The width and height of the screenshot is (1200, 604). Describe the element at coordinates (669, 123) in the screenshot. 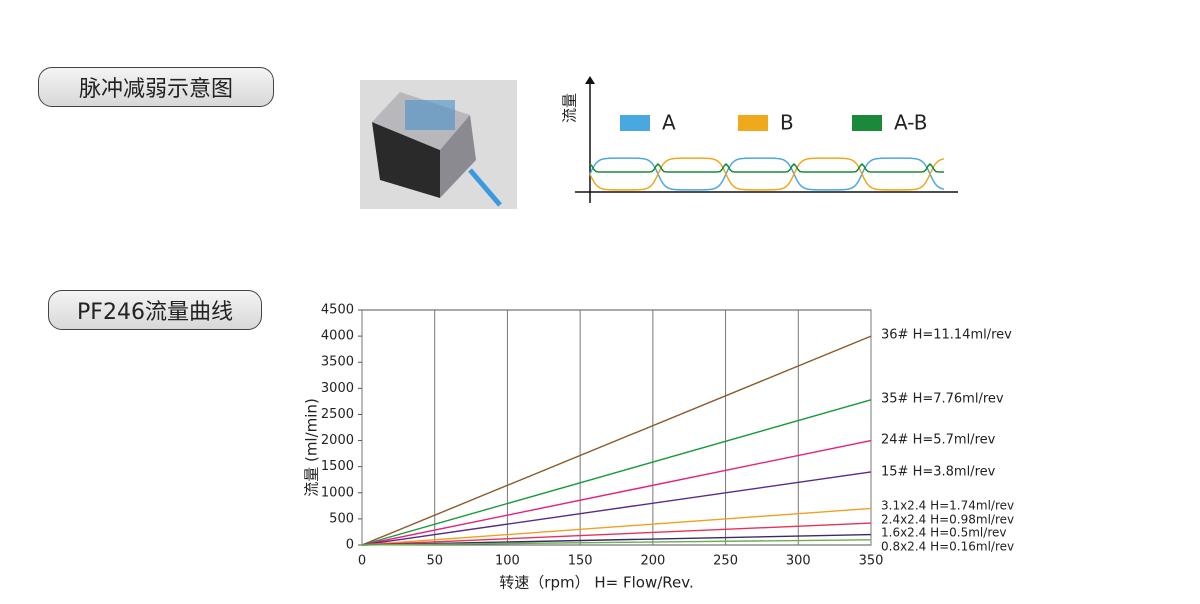

I see `legend-label: A` at that location.